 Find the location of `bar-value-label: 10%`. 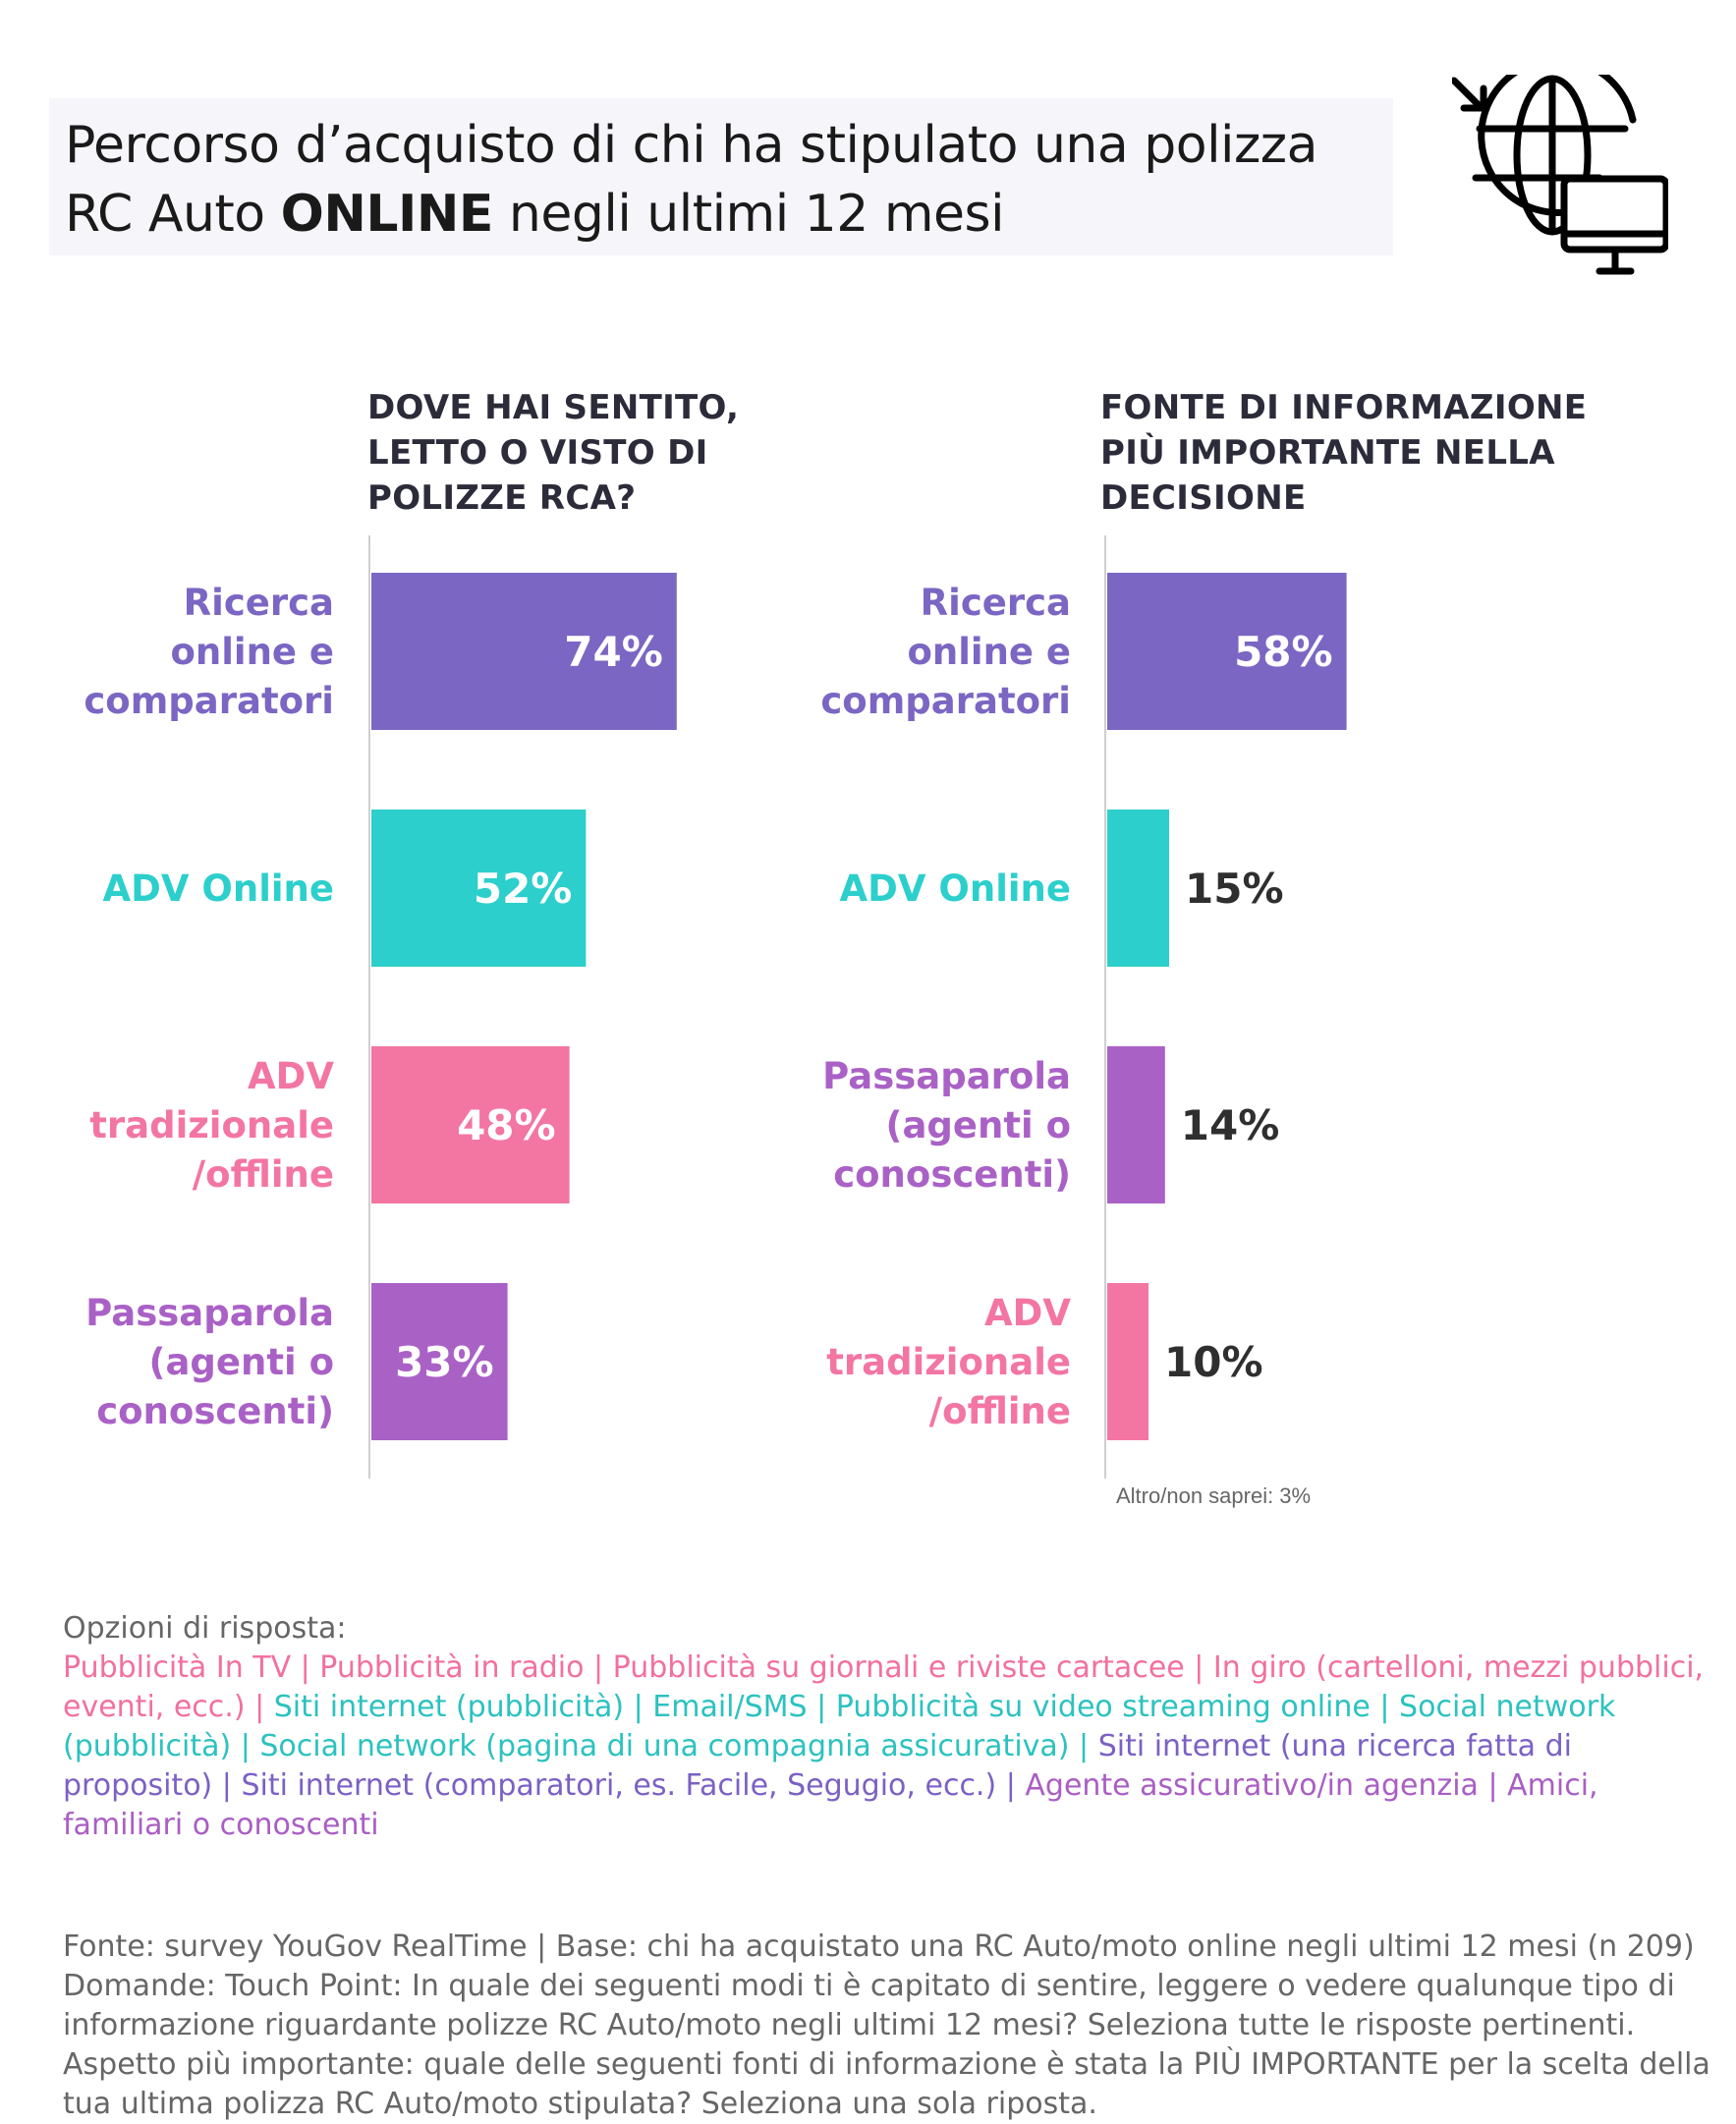

bar-value-label: 10% is located at coordinates (1213, 1362).